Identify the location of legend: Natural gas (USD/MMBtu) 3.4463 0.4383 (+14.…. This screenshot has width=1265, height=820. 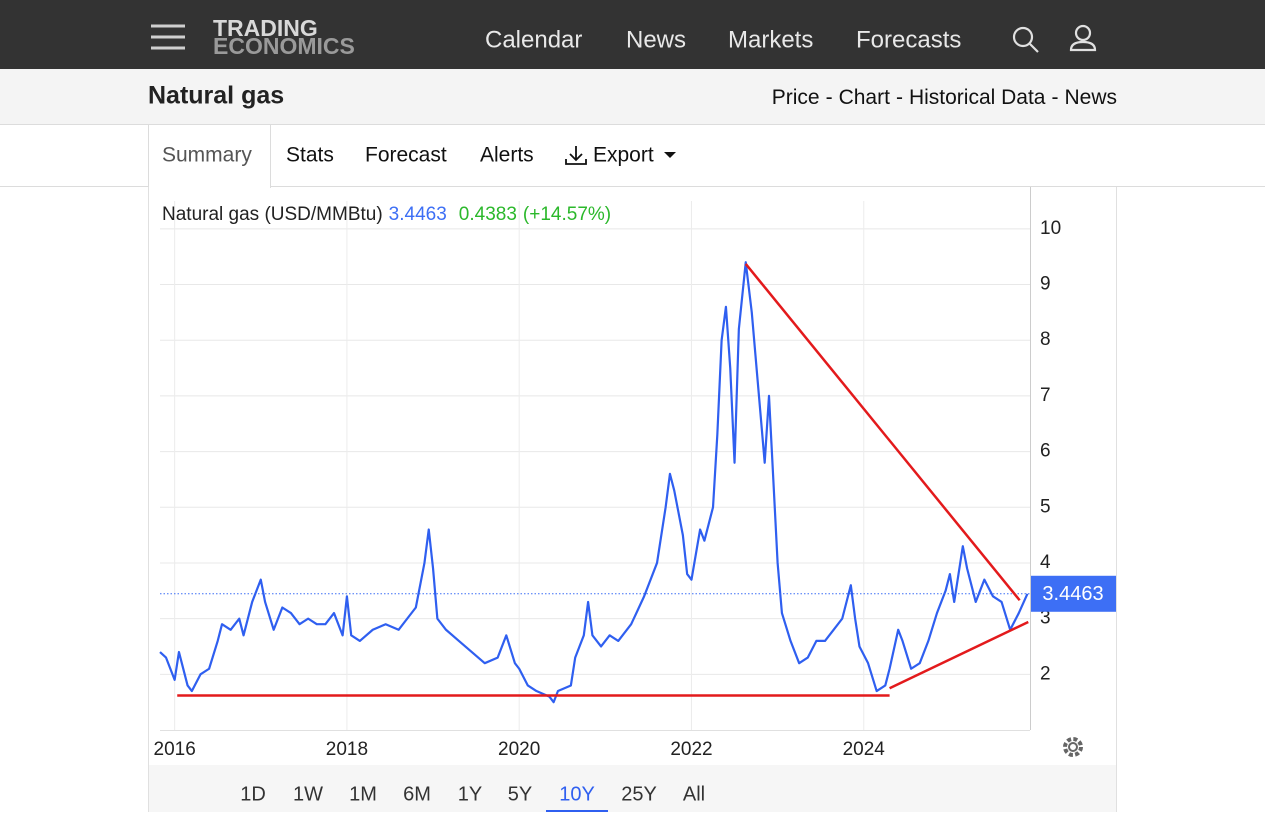
(386, 214).